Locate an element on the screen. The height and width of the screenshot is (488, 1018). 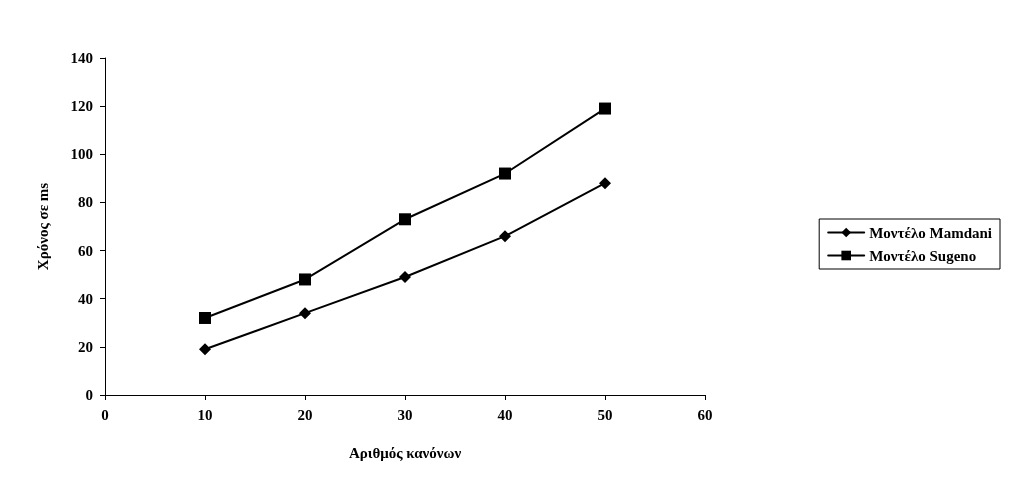
x-tick-label: 0 is located at coordinates (105, 414).